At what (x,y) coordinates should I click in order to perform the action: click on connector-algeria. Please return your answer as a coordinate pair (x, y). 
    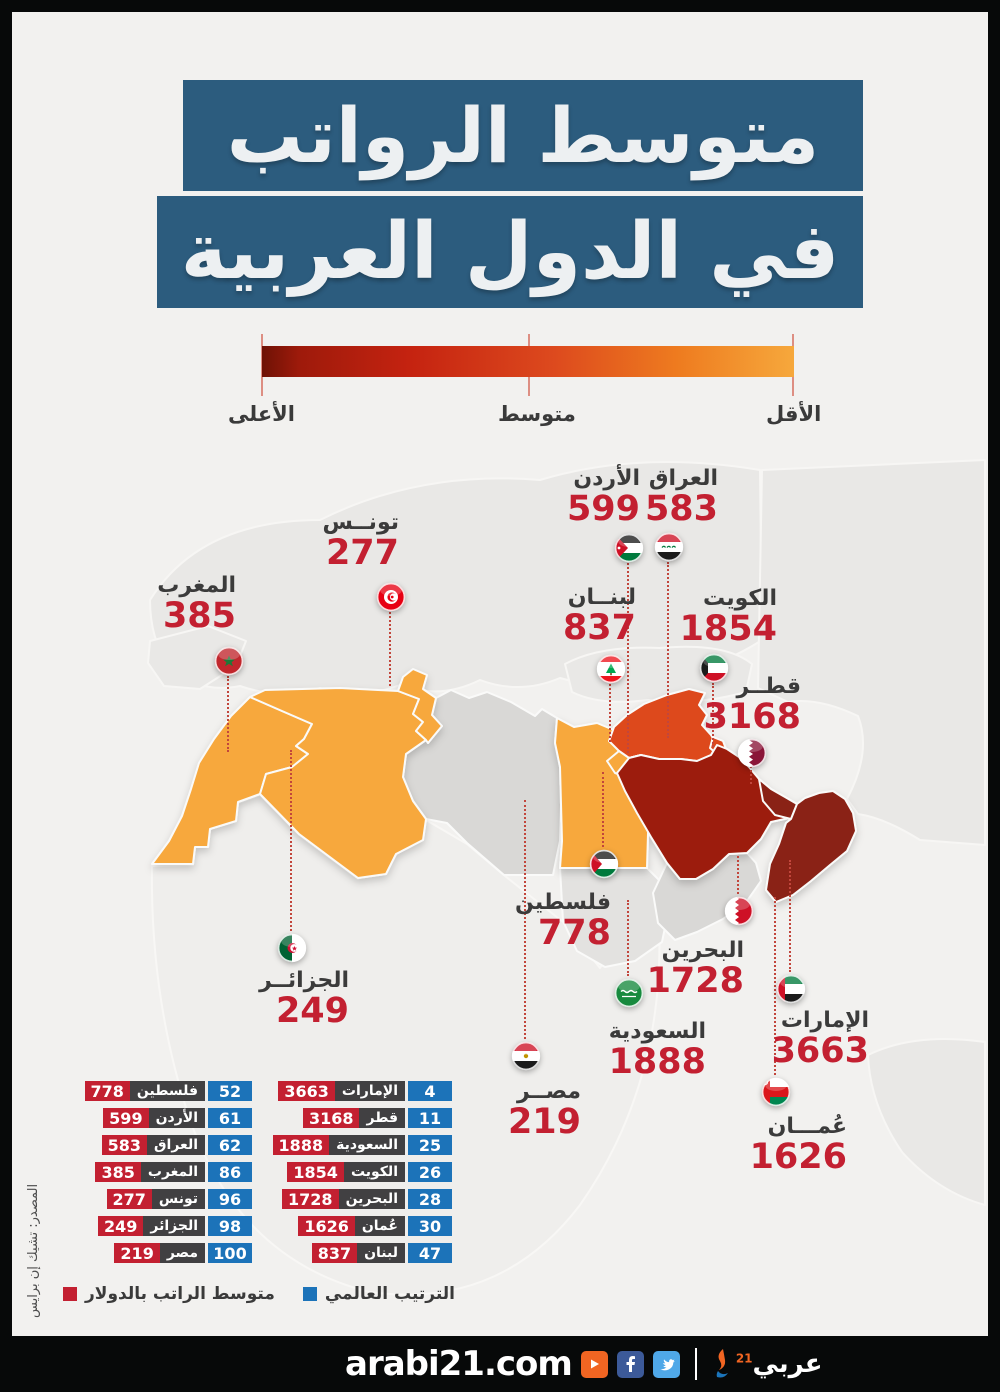
    Looking at the image, I should click on (291, 840).